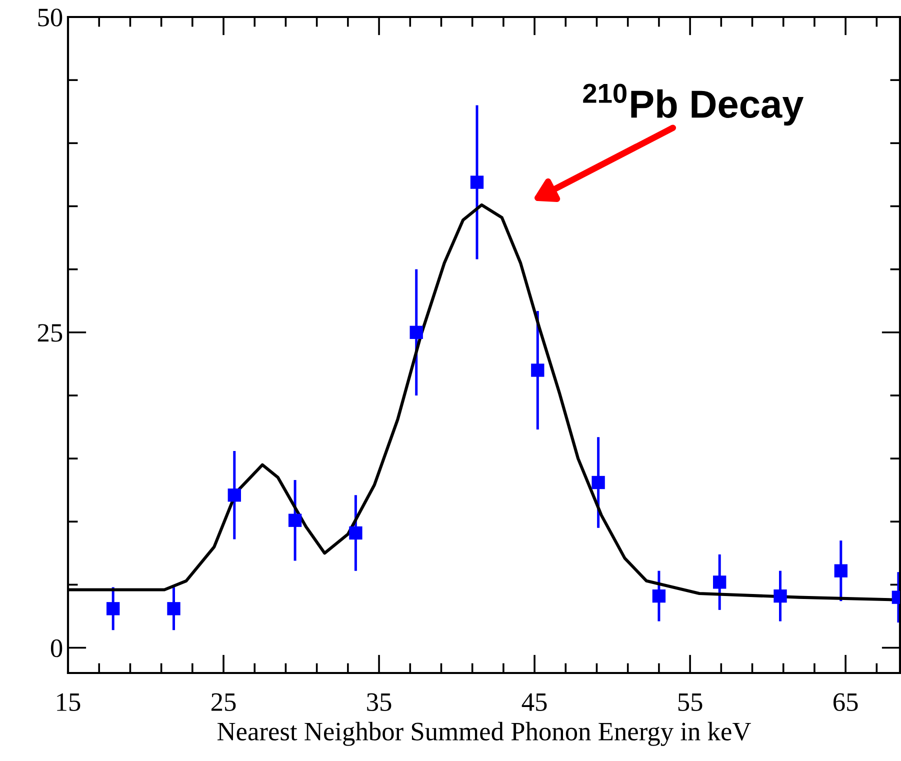 The width and height of the screenshot is (901, 761). What do you see at coordinates (68, 702) in the screenshot?
I see `x-tick-label: 15` at bounding box center [68, 702].